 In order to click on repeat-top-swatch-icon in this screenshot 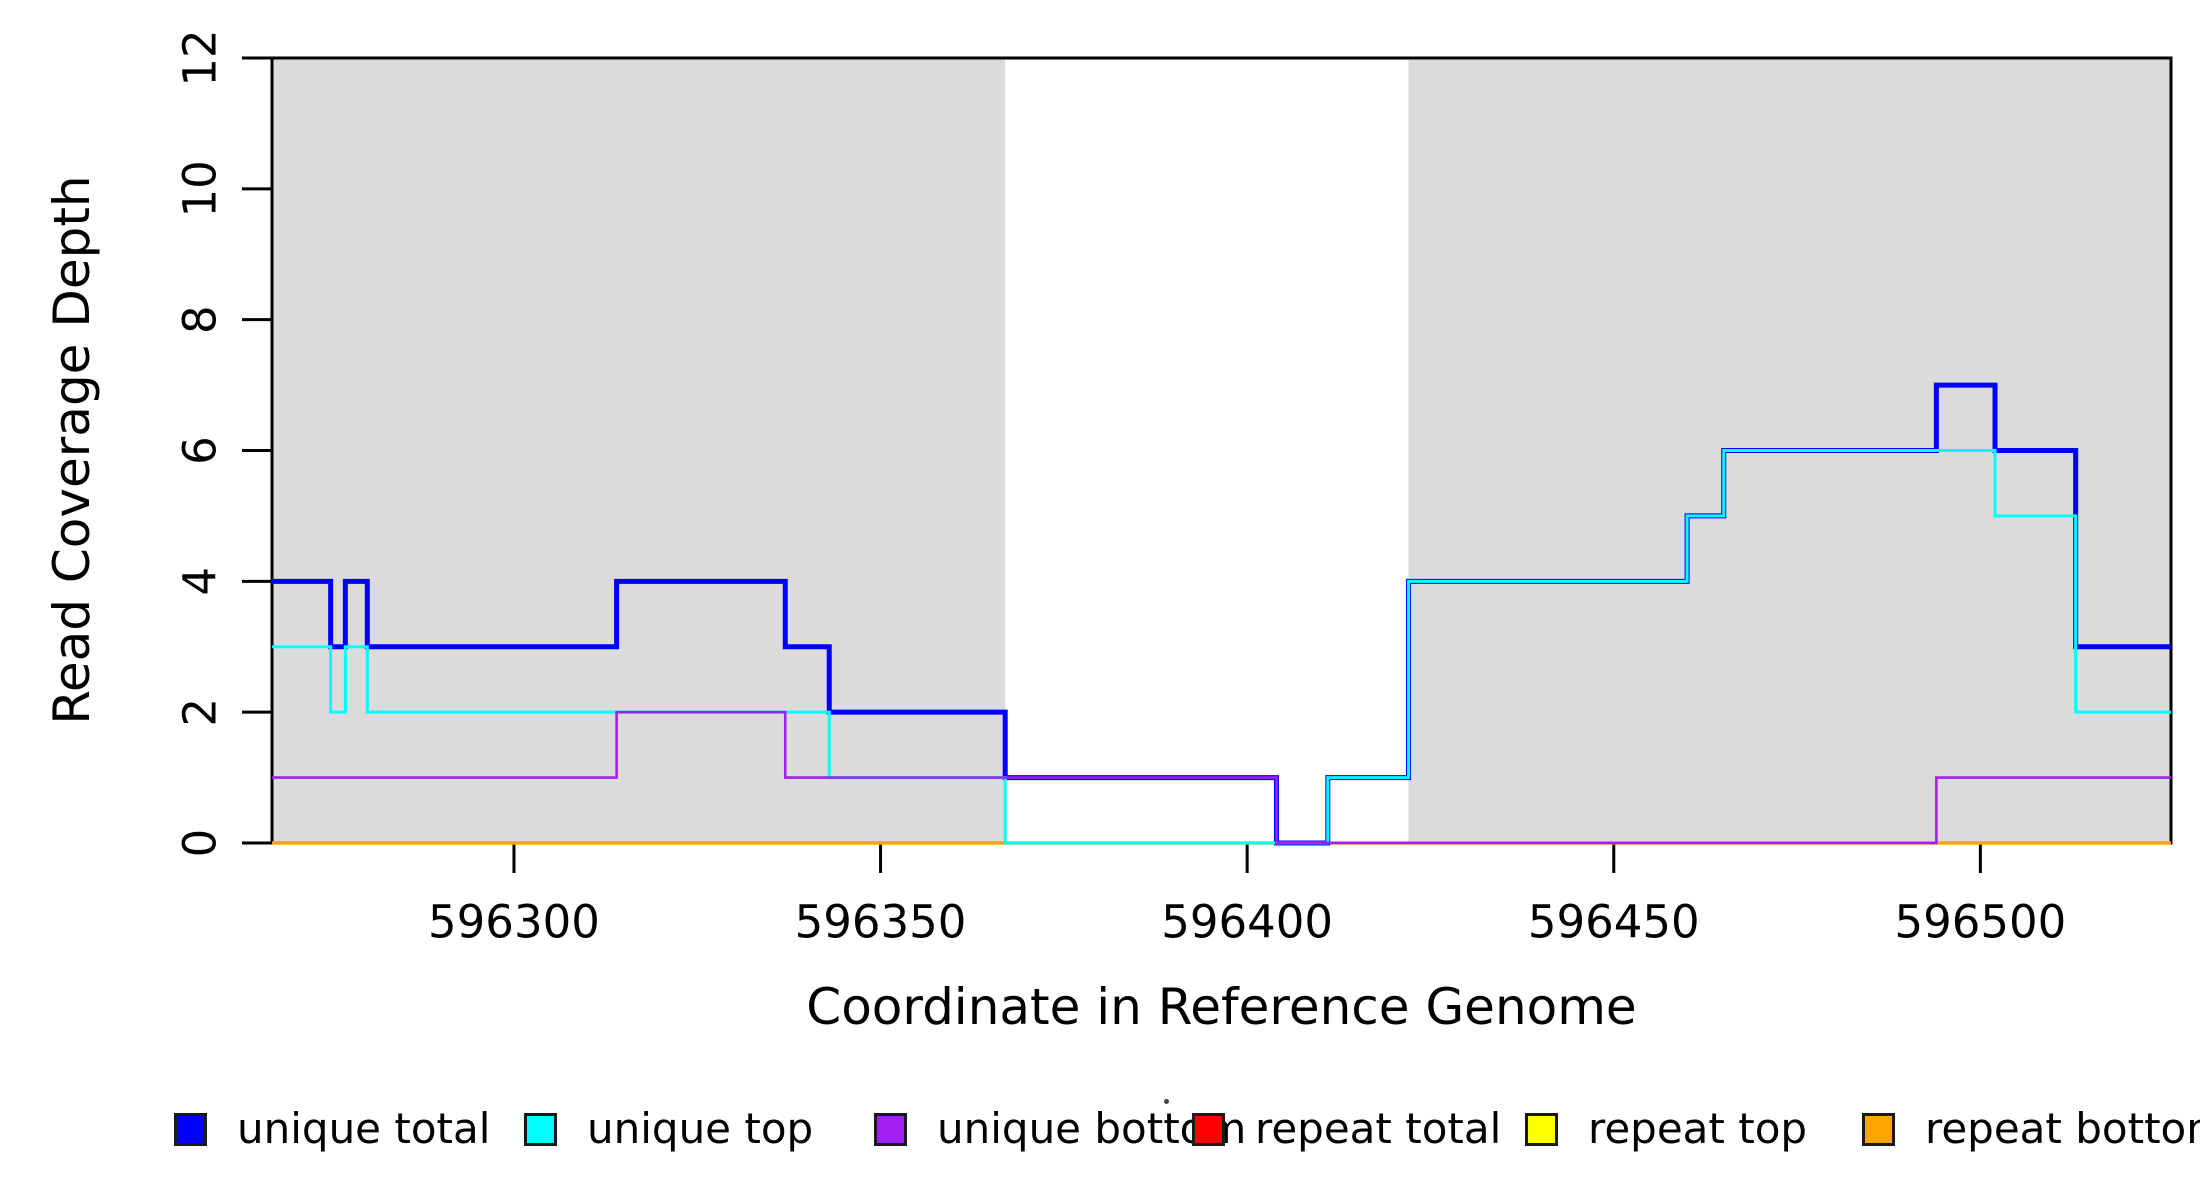, I will do `click(1541, 1129)`.